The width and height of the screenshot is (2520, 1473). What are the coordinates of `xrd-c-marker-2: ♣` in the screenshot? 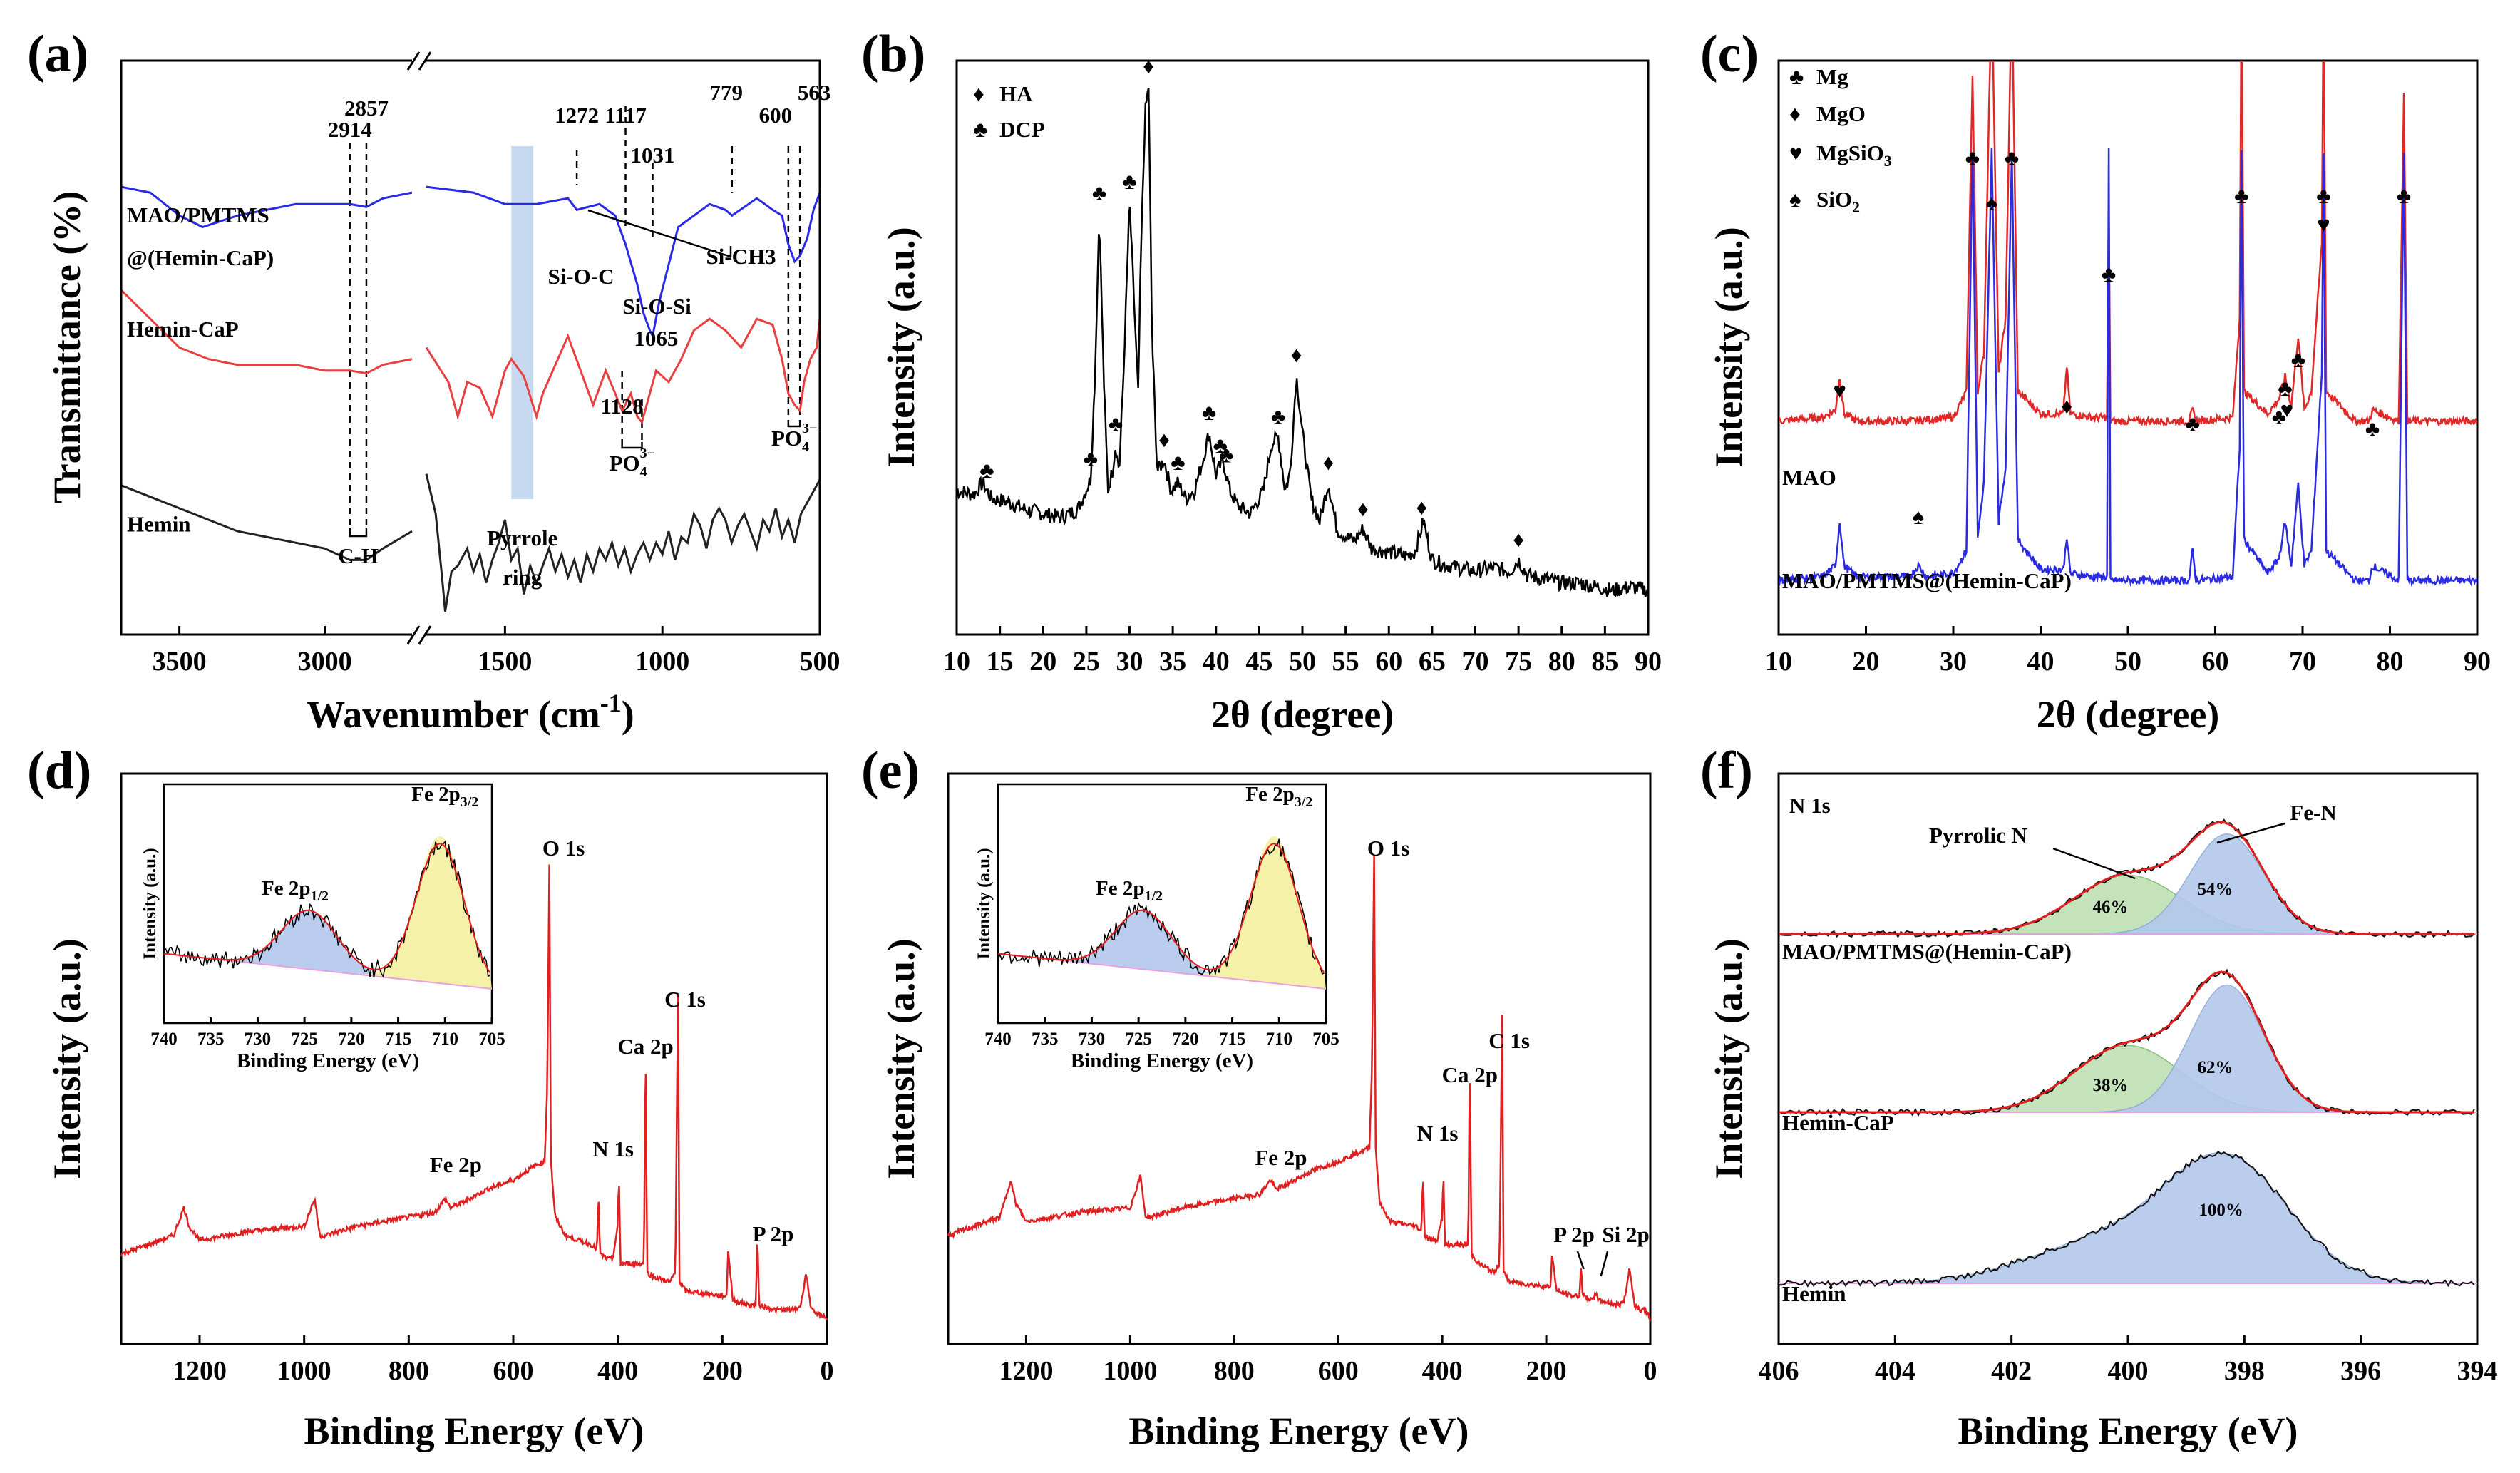 It's located at (1972, 157).